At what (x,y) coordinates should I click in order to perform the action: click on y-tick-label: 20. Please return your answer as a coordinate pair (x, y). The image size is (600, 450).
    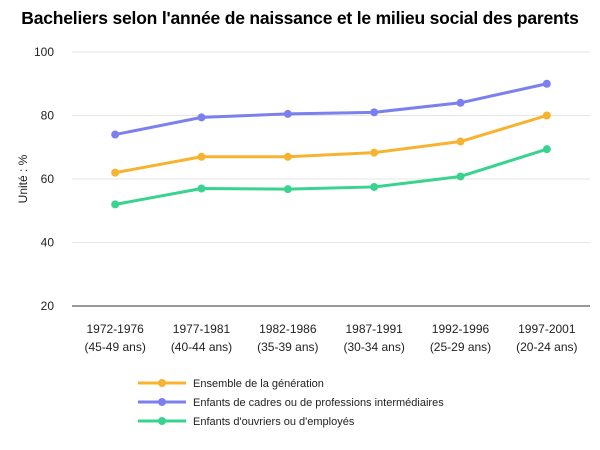
    Looking at the image, I should click on (48, 306).